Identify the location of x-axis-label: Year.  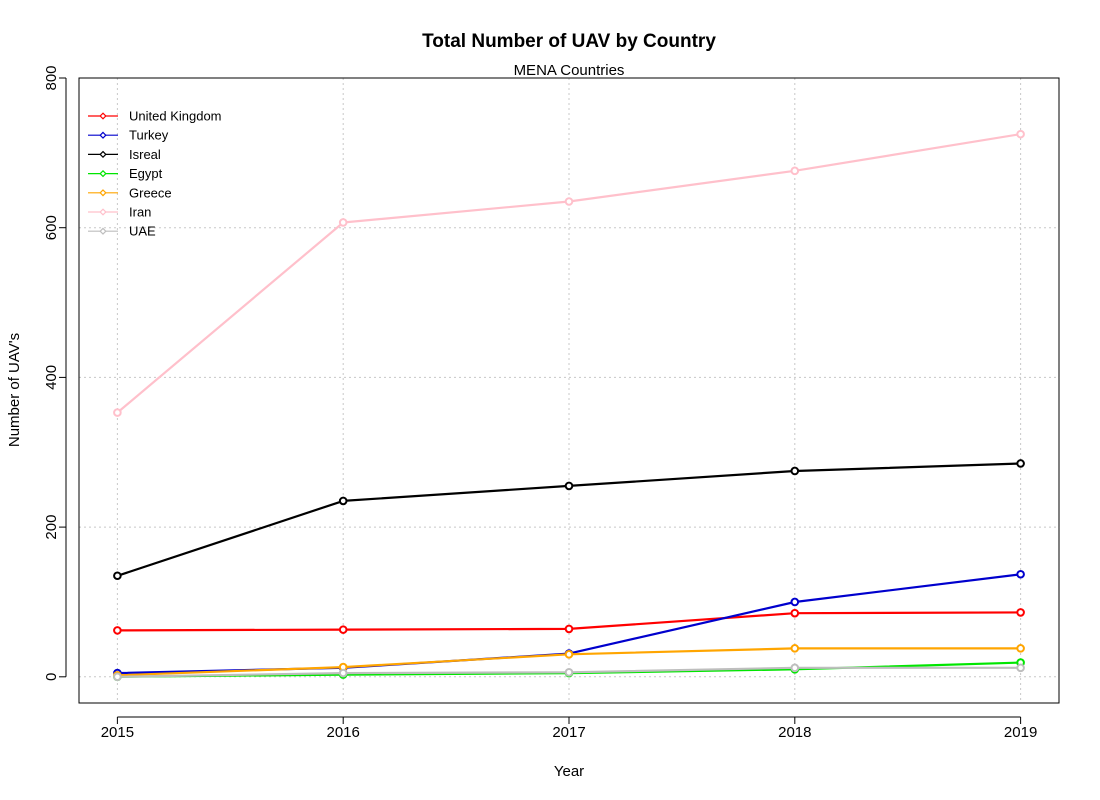
(569, 771).